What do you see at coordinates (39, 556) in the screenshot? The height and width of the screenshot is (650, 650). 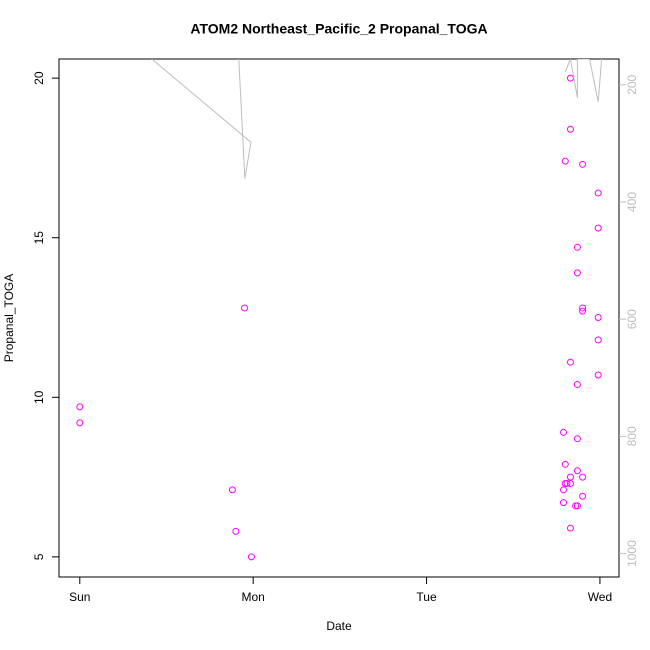 I see `y-tick-label: 5` at bounding box center [39, 556].